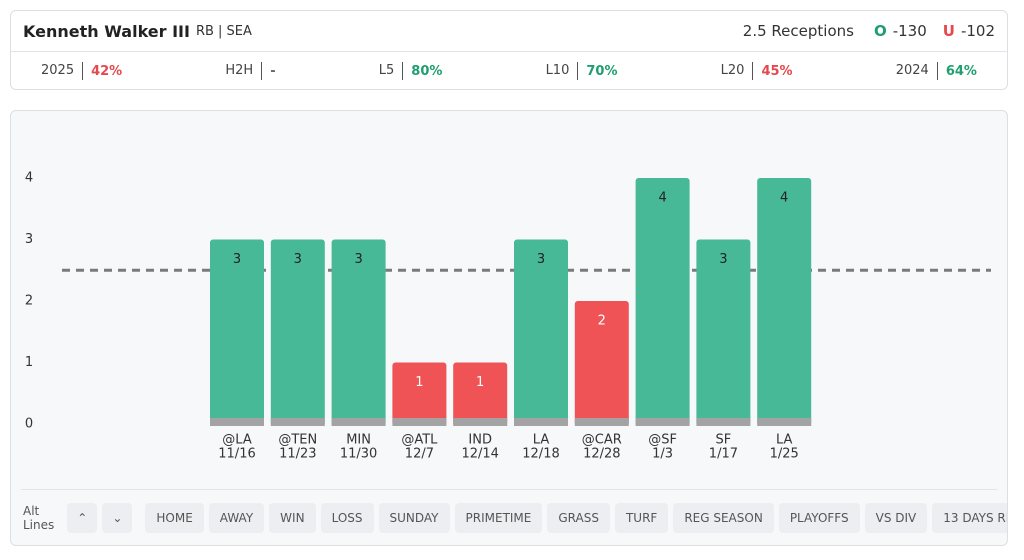 The image size is (1024, 560). I want to click on x-tick-label: SF, so click(724, 440).